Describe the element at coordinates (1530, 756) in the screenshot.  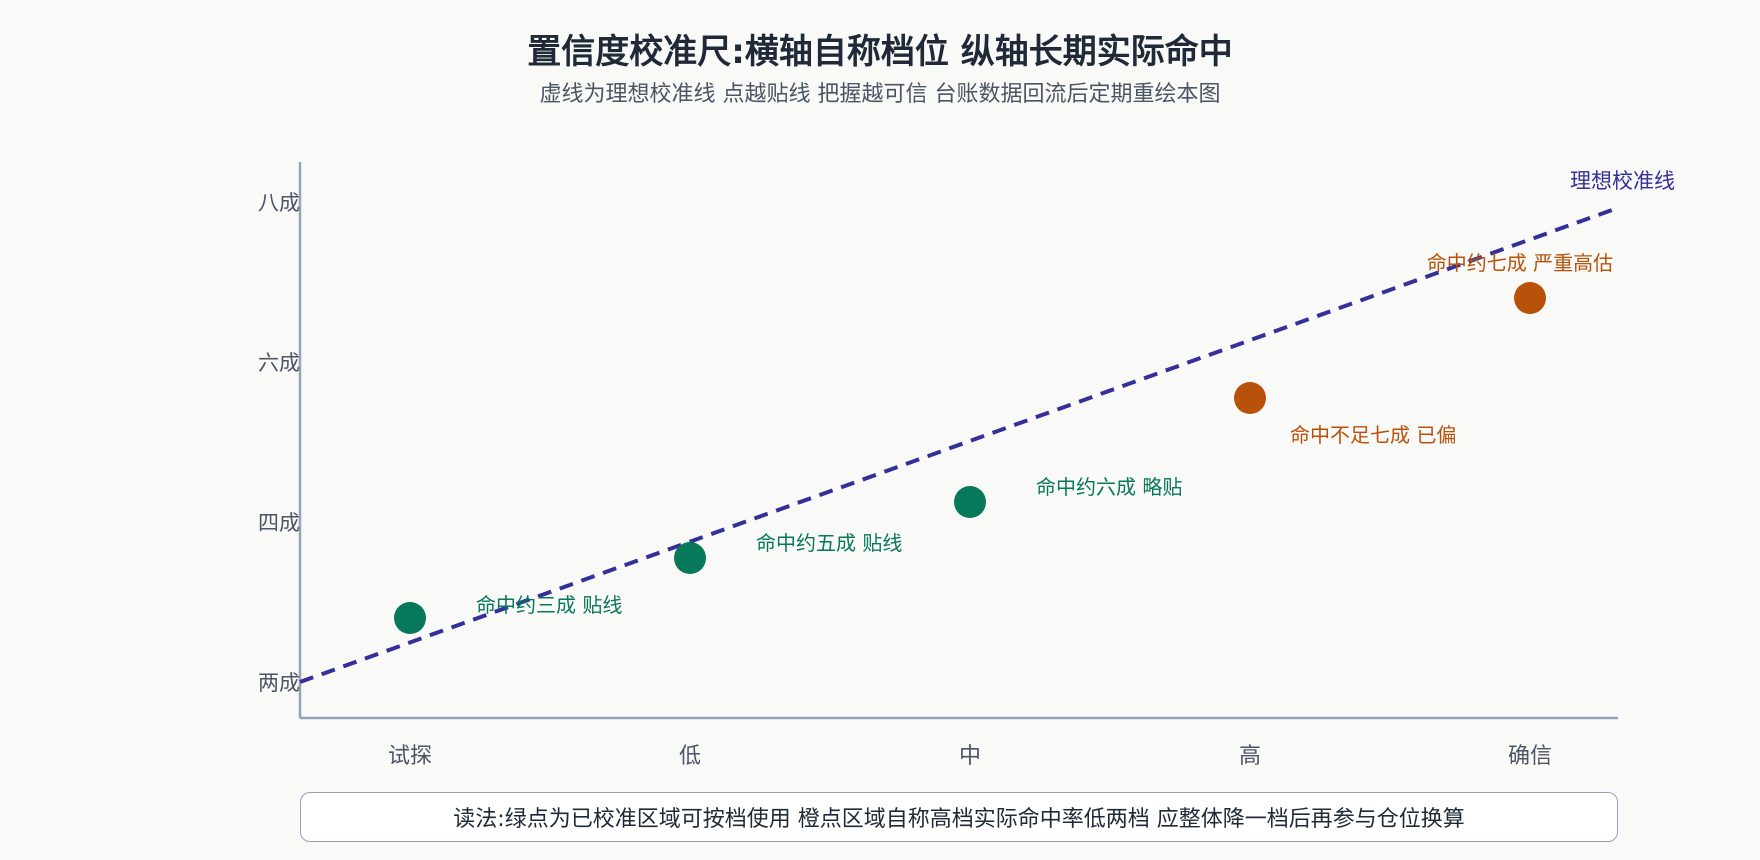
I see `x-tick-label: 确信` at that location.